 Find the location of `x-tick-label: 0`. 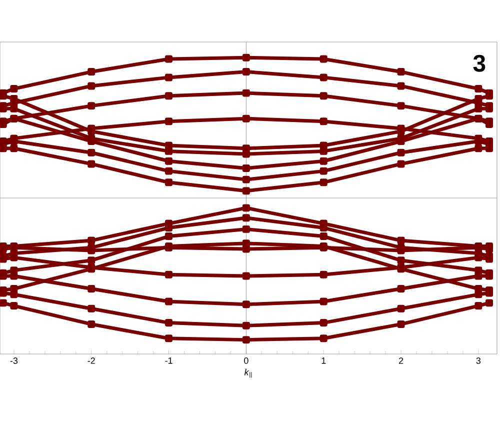

x-tick-label: 0 is located at coordinates (246, 361).